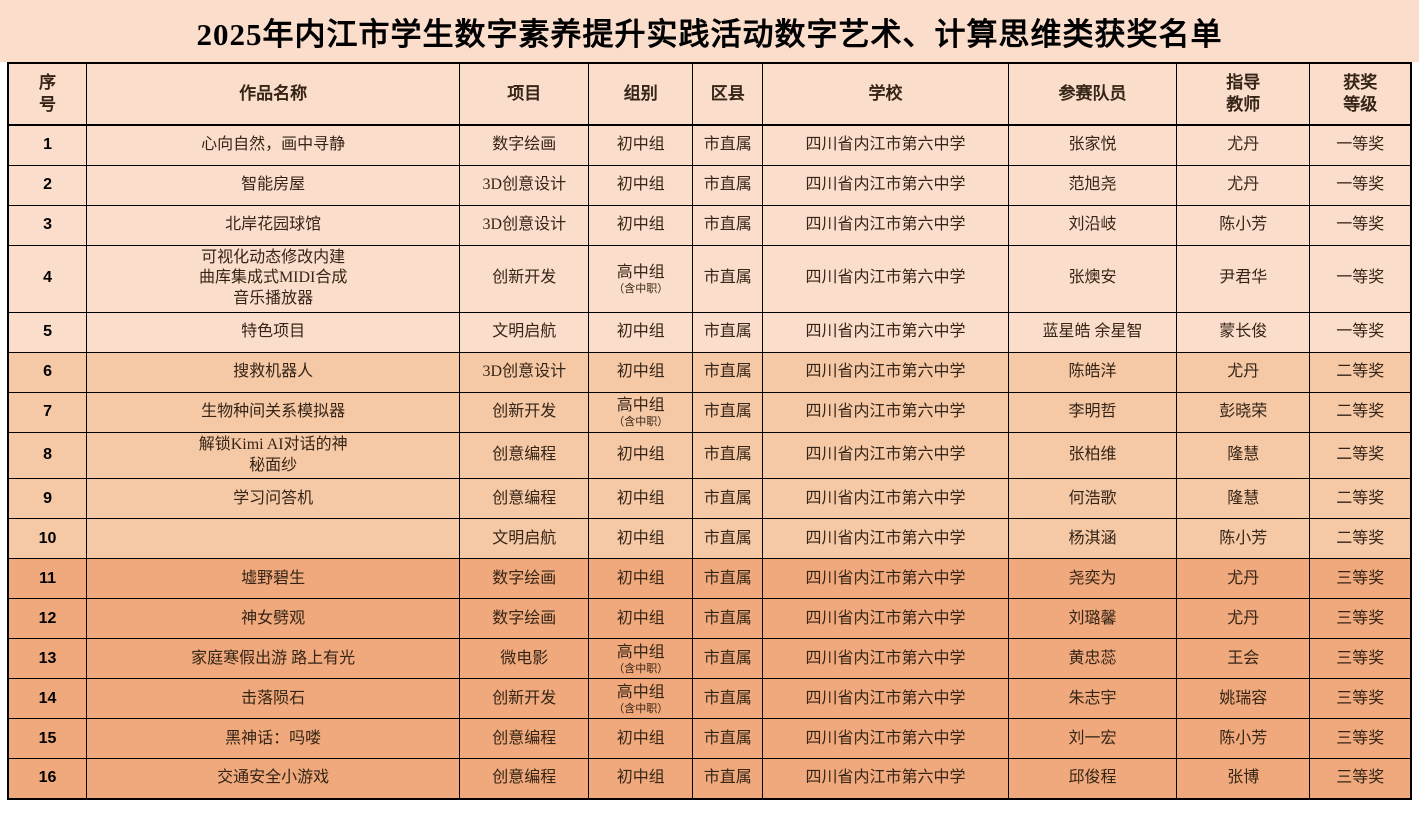 The width and height of the screenshot is (1419, 826). I want to click on cell-members: 陈皓洋, so click(1092, 372).